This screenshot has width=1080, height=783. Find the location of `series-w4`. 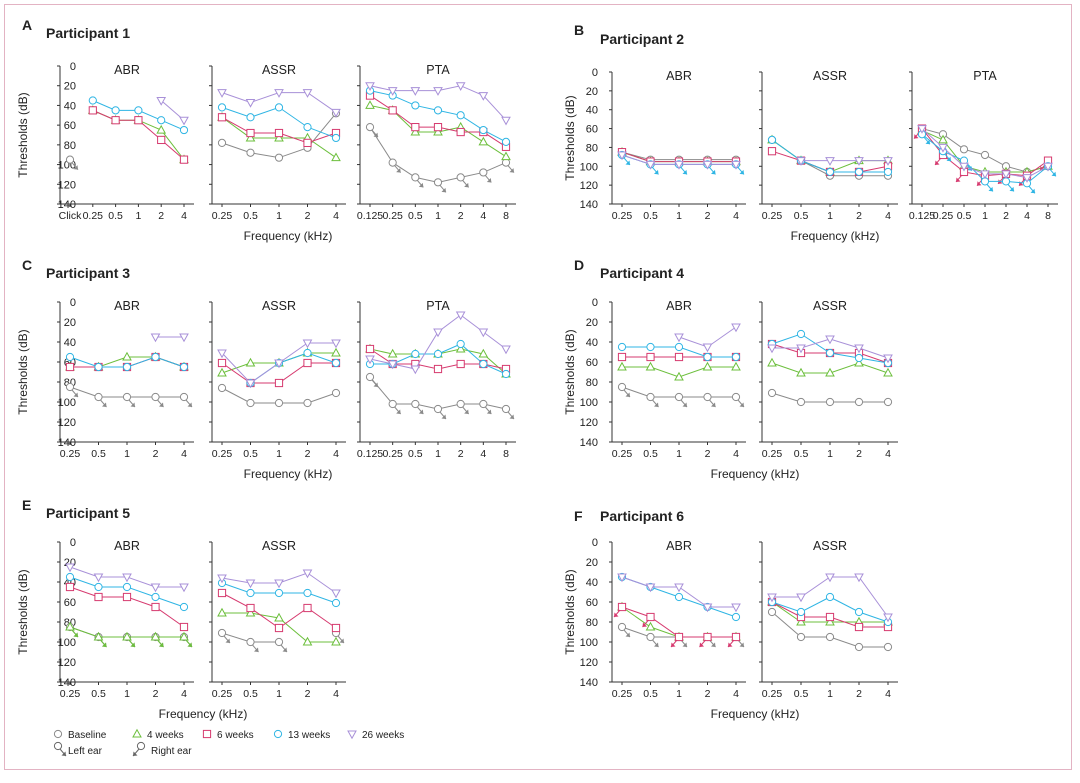

series-w4 is located at coordinates (279, 626).